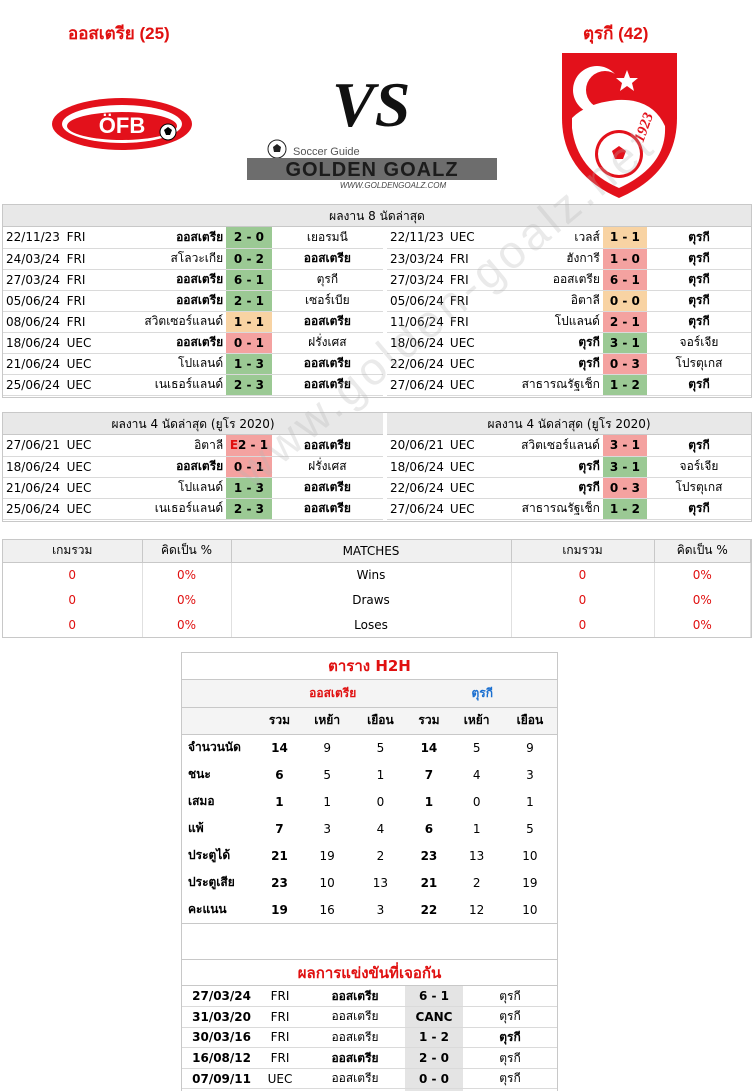 Image resolution: width=753 pixels, height=1091 pixels. Describe the element at coordinates (327, 882) in the screenshot. I see `h2h-value: 10` at that location.